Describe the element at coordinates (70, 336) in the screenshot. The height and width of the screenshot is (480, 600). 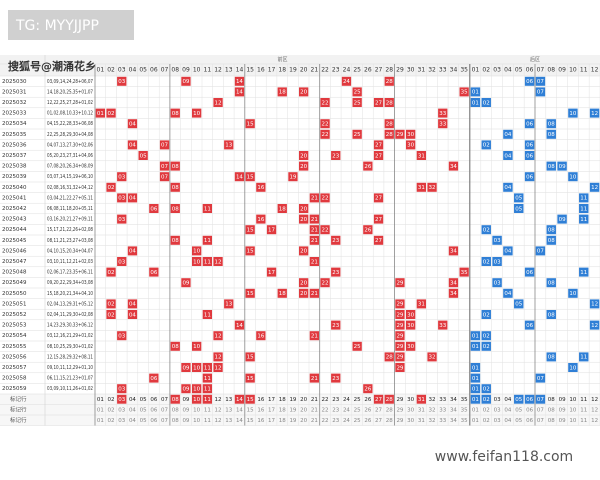
I see `draw-result: 03,12,16,21,29+01,02` at that location.